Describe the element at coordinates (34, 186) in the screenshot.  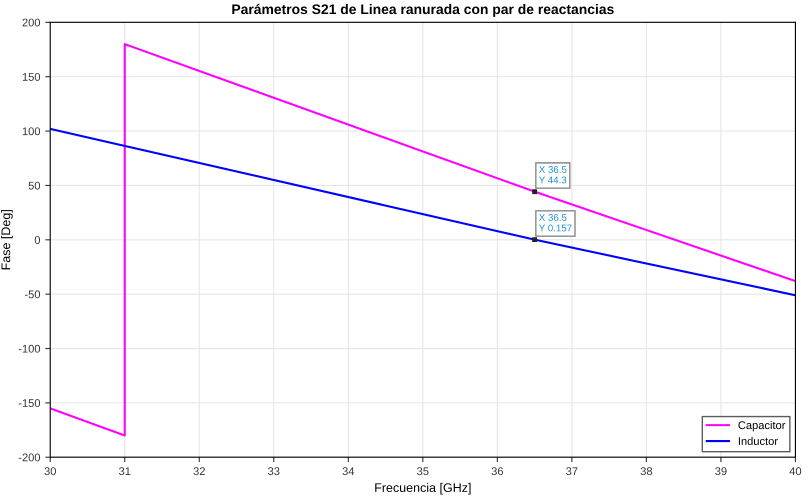
I see `y-tick-label: 50` at that location.